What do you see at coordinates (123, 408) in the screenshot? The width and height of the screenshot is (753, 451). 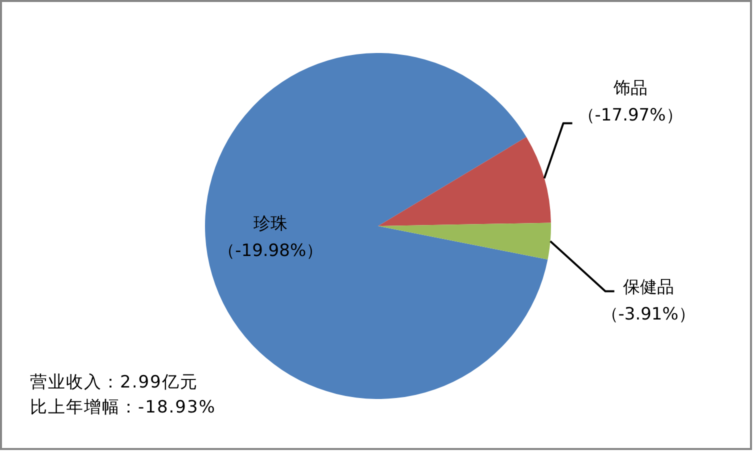 I see `text: 比上年增幅：-18.93%` at bounding box center [123, 408].